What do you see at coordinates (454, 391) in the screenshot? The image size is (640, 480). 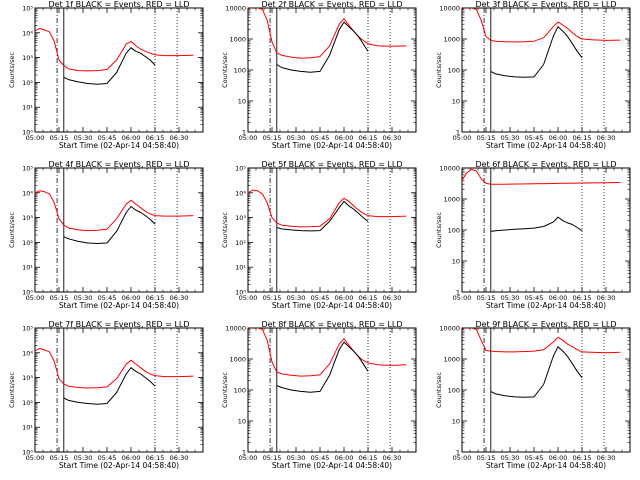 I see `y-tick-label: 100` at bounding box center [454, 391].